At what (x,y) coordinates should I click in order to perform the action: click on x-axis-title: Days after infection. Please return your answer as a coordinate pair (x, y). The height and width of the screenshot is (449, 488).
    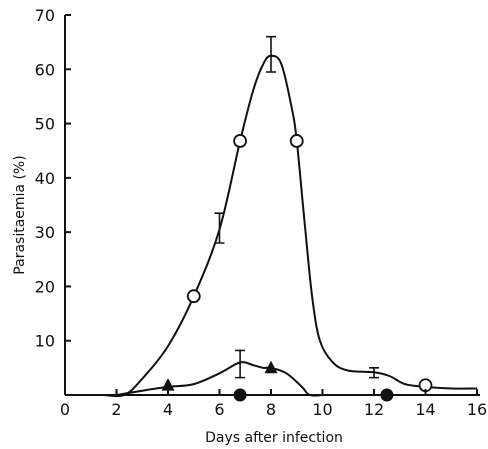
    Looking at the image, I should click on (274, 438).